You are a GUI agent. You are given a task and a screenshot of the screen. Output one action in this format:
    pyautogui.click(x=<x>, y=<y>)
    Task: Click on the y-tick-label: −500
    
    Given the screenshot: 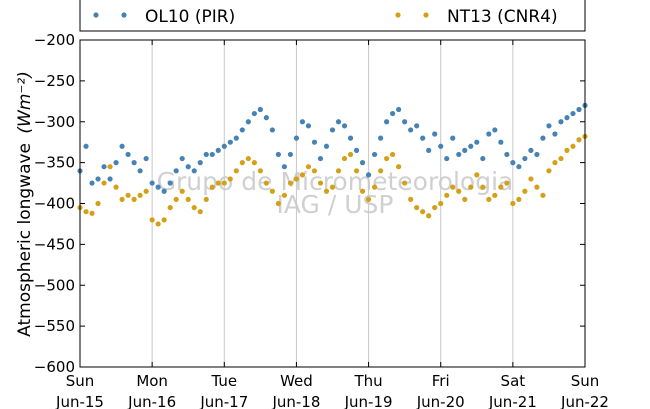 What is the action you would take?
    pyautogui.click(x=54, y=285)
    